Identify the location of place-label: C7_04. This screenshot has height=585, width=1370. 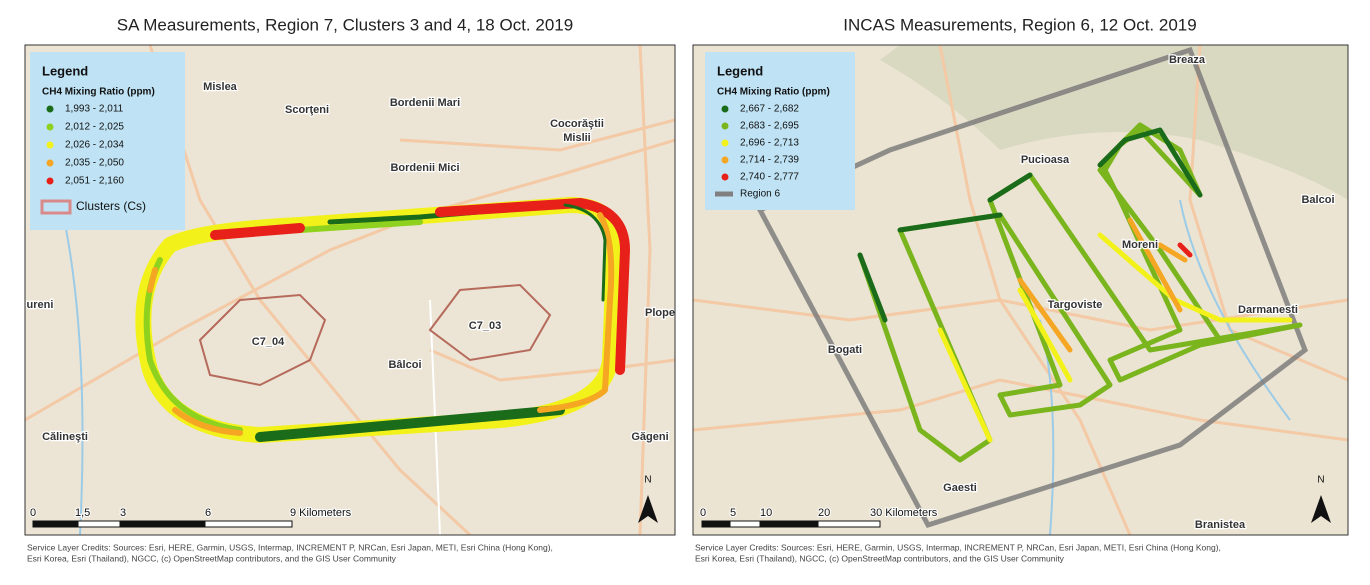
(268, 342).